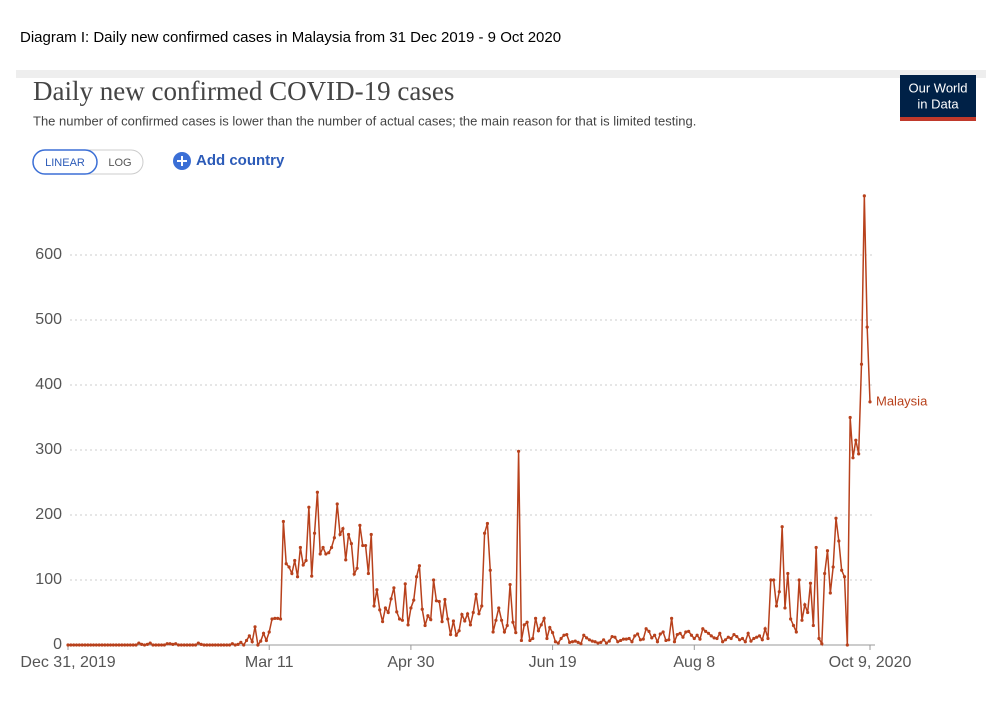 This screenshot has width=1000, height=709. What do you see at coordinates (938, 98) in the screenshot?
I see `logo: Our World in Data` at bounding box center [938, 98].